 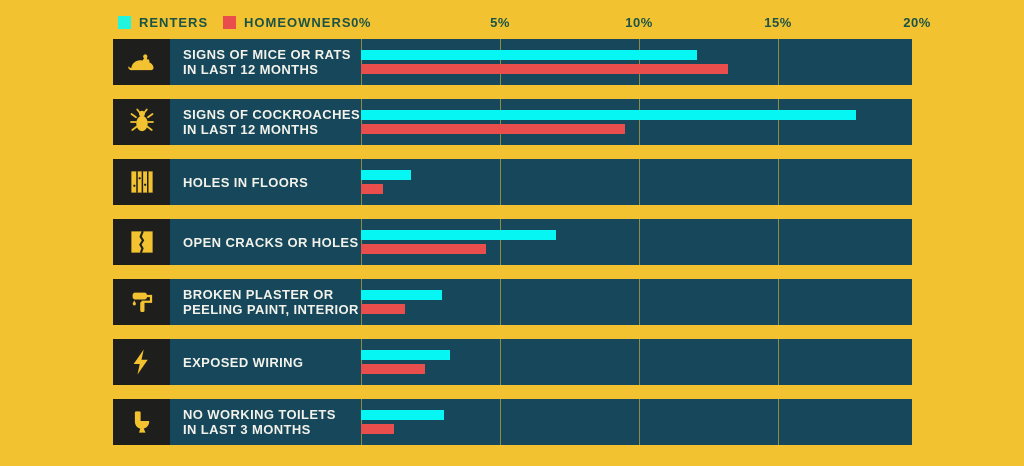 I want to click on axis-tick-label: 10%, so click(x=639, y=22).